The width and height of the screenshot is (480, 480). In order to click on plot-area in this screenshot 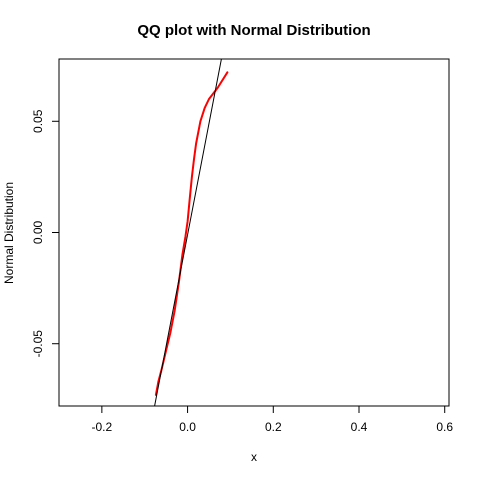, I will do `click(191, 232)`.